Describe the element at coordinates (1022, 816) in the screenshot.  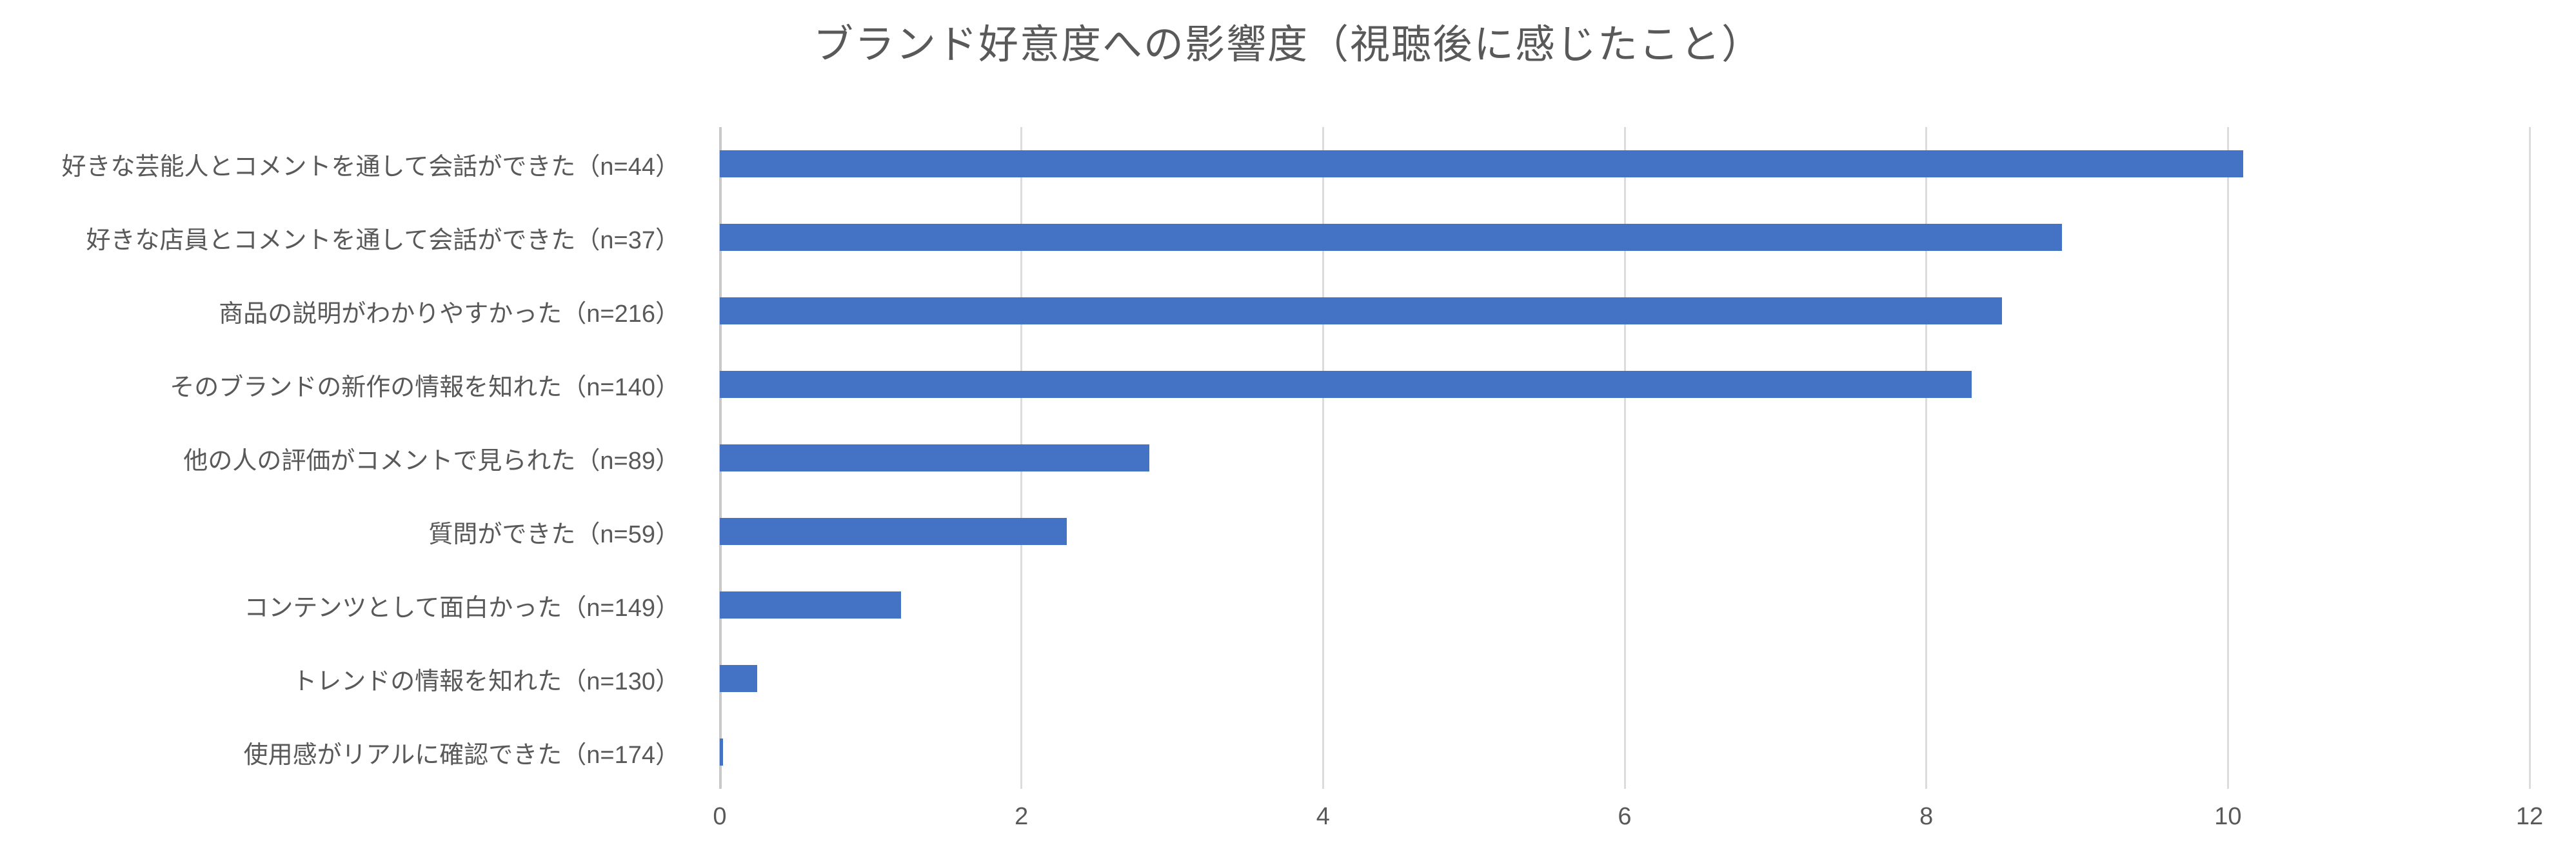
I see `x-tick-label: 2` at that location.